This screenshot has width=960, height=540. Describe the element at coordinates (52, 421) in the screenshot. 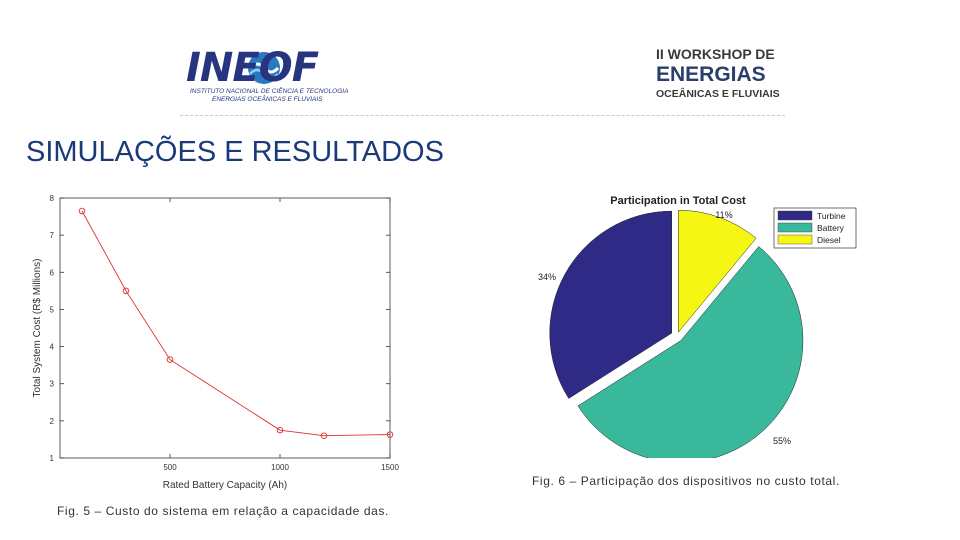

I see `y-tick-label: 2` at that location.